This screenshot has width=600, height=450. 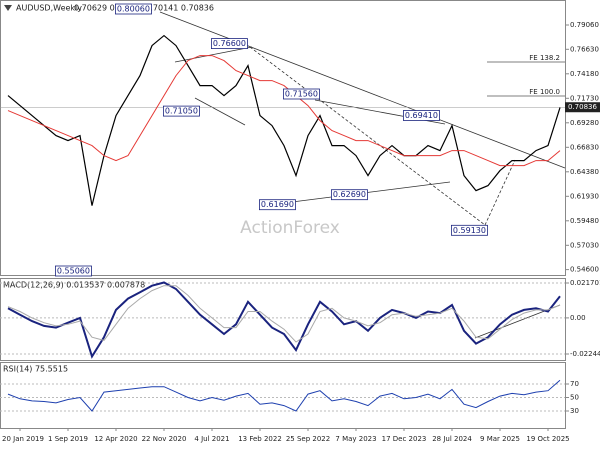 What do you see at coordinates (547, 439) in the screenshot?
I see `x-tick-label: 19 Oct 2025` at bounding box center [547, 439].